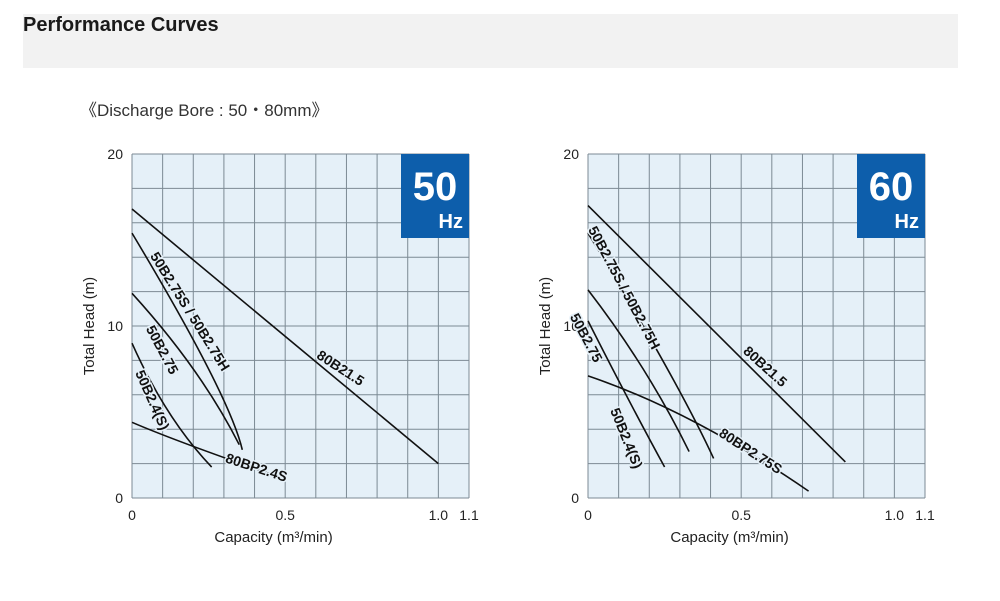  I want to click on curve-80bp2-4s, so click(208, 450).